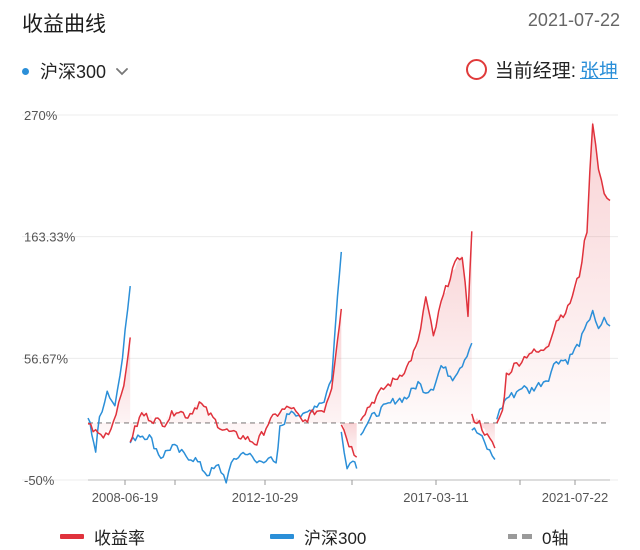 The width and height of the screenshot is (640, 550). I want to click on legend-index-swatch, so click(282, 536).